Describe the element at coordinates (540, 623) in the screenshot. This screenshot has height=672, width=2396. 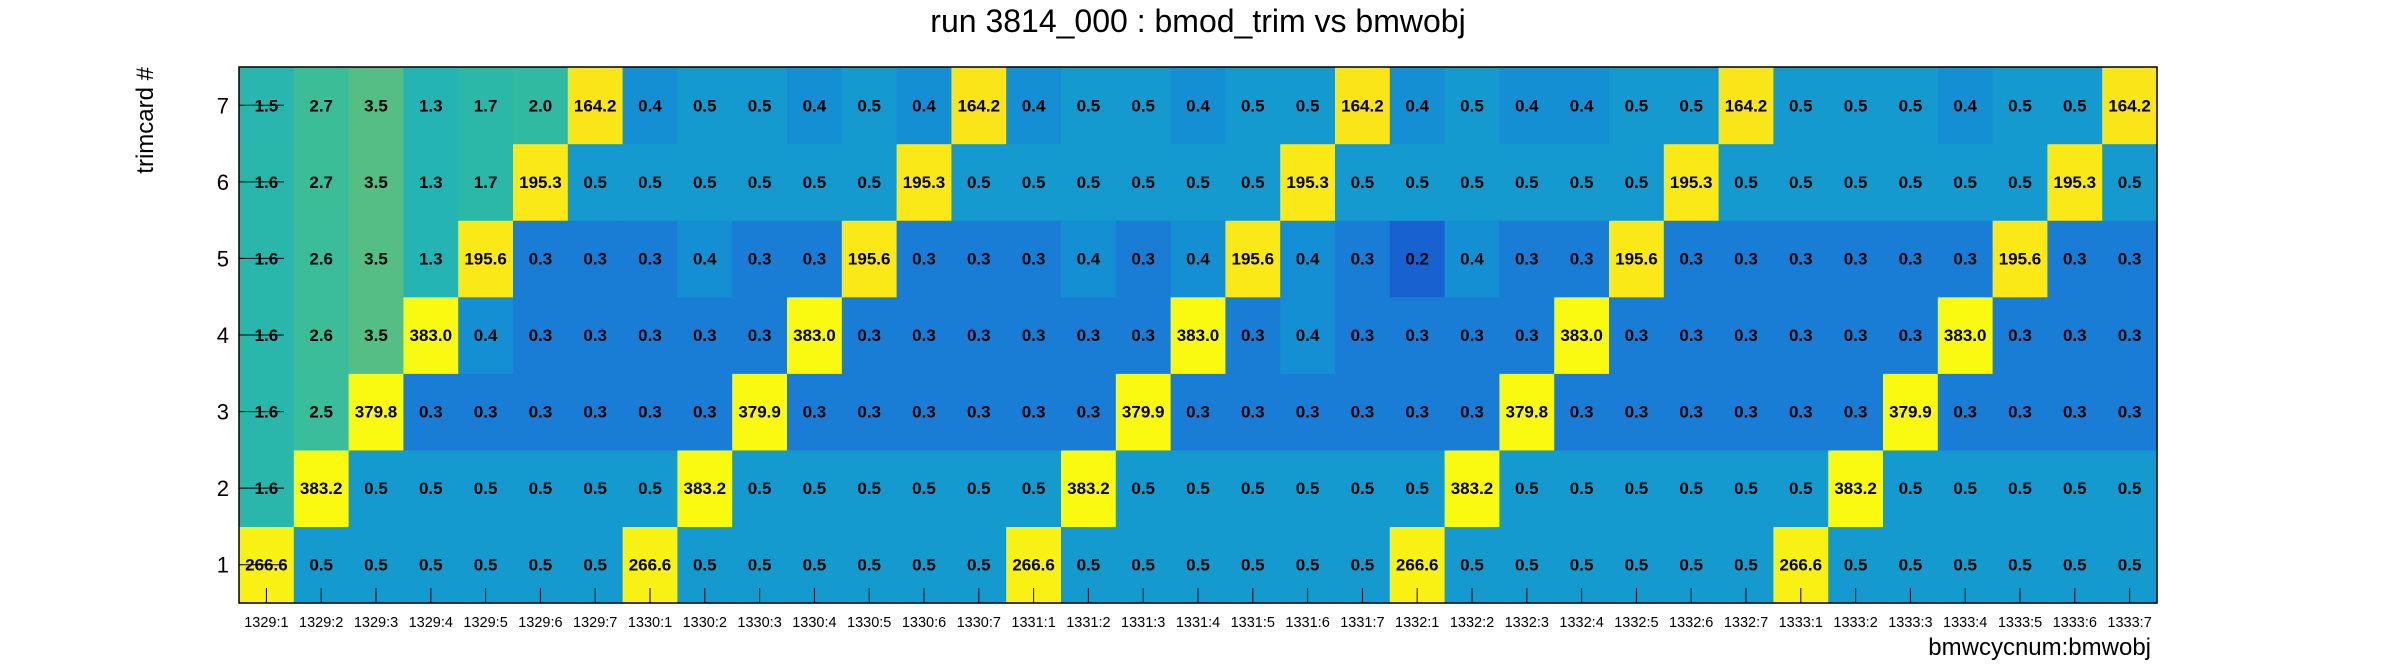
I see `x-tick-label: 1329:6` at that location.